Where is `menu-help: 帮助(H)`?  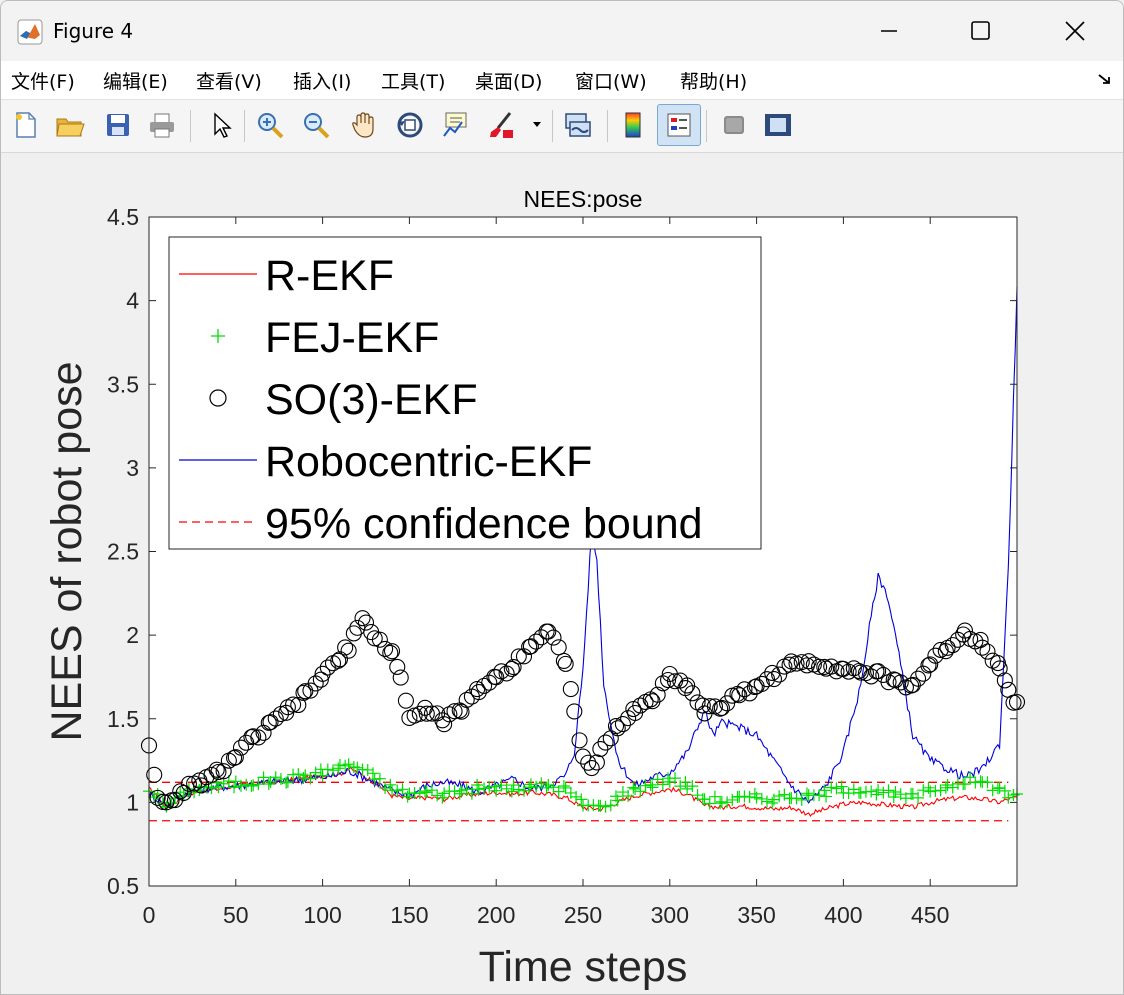 menu-help: 帮助(H) is located at coordinates (714, 82).